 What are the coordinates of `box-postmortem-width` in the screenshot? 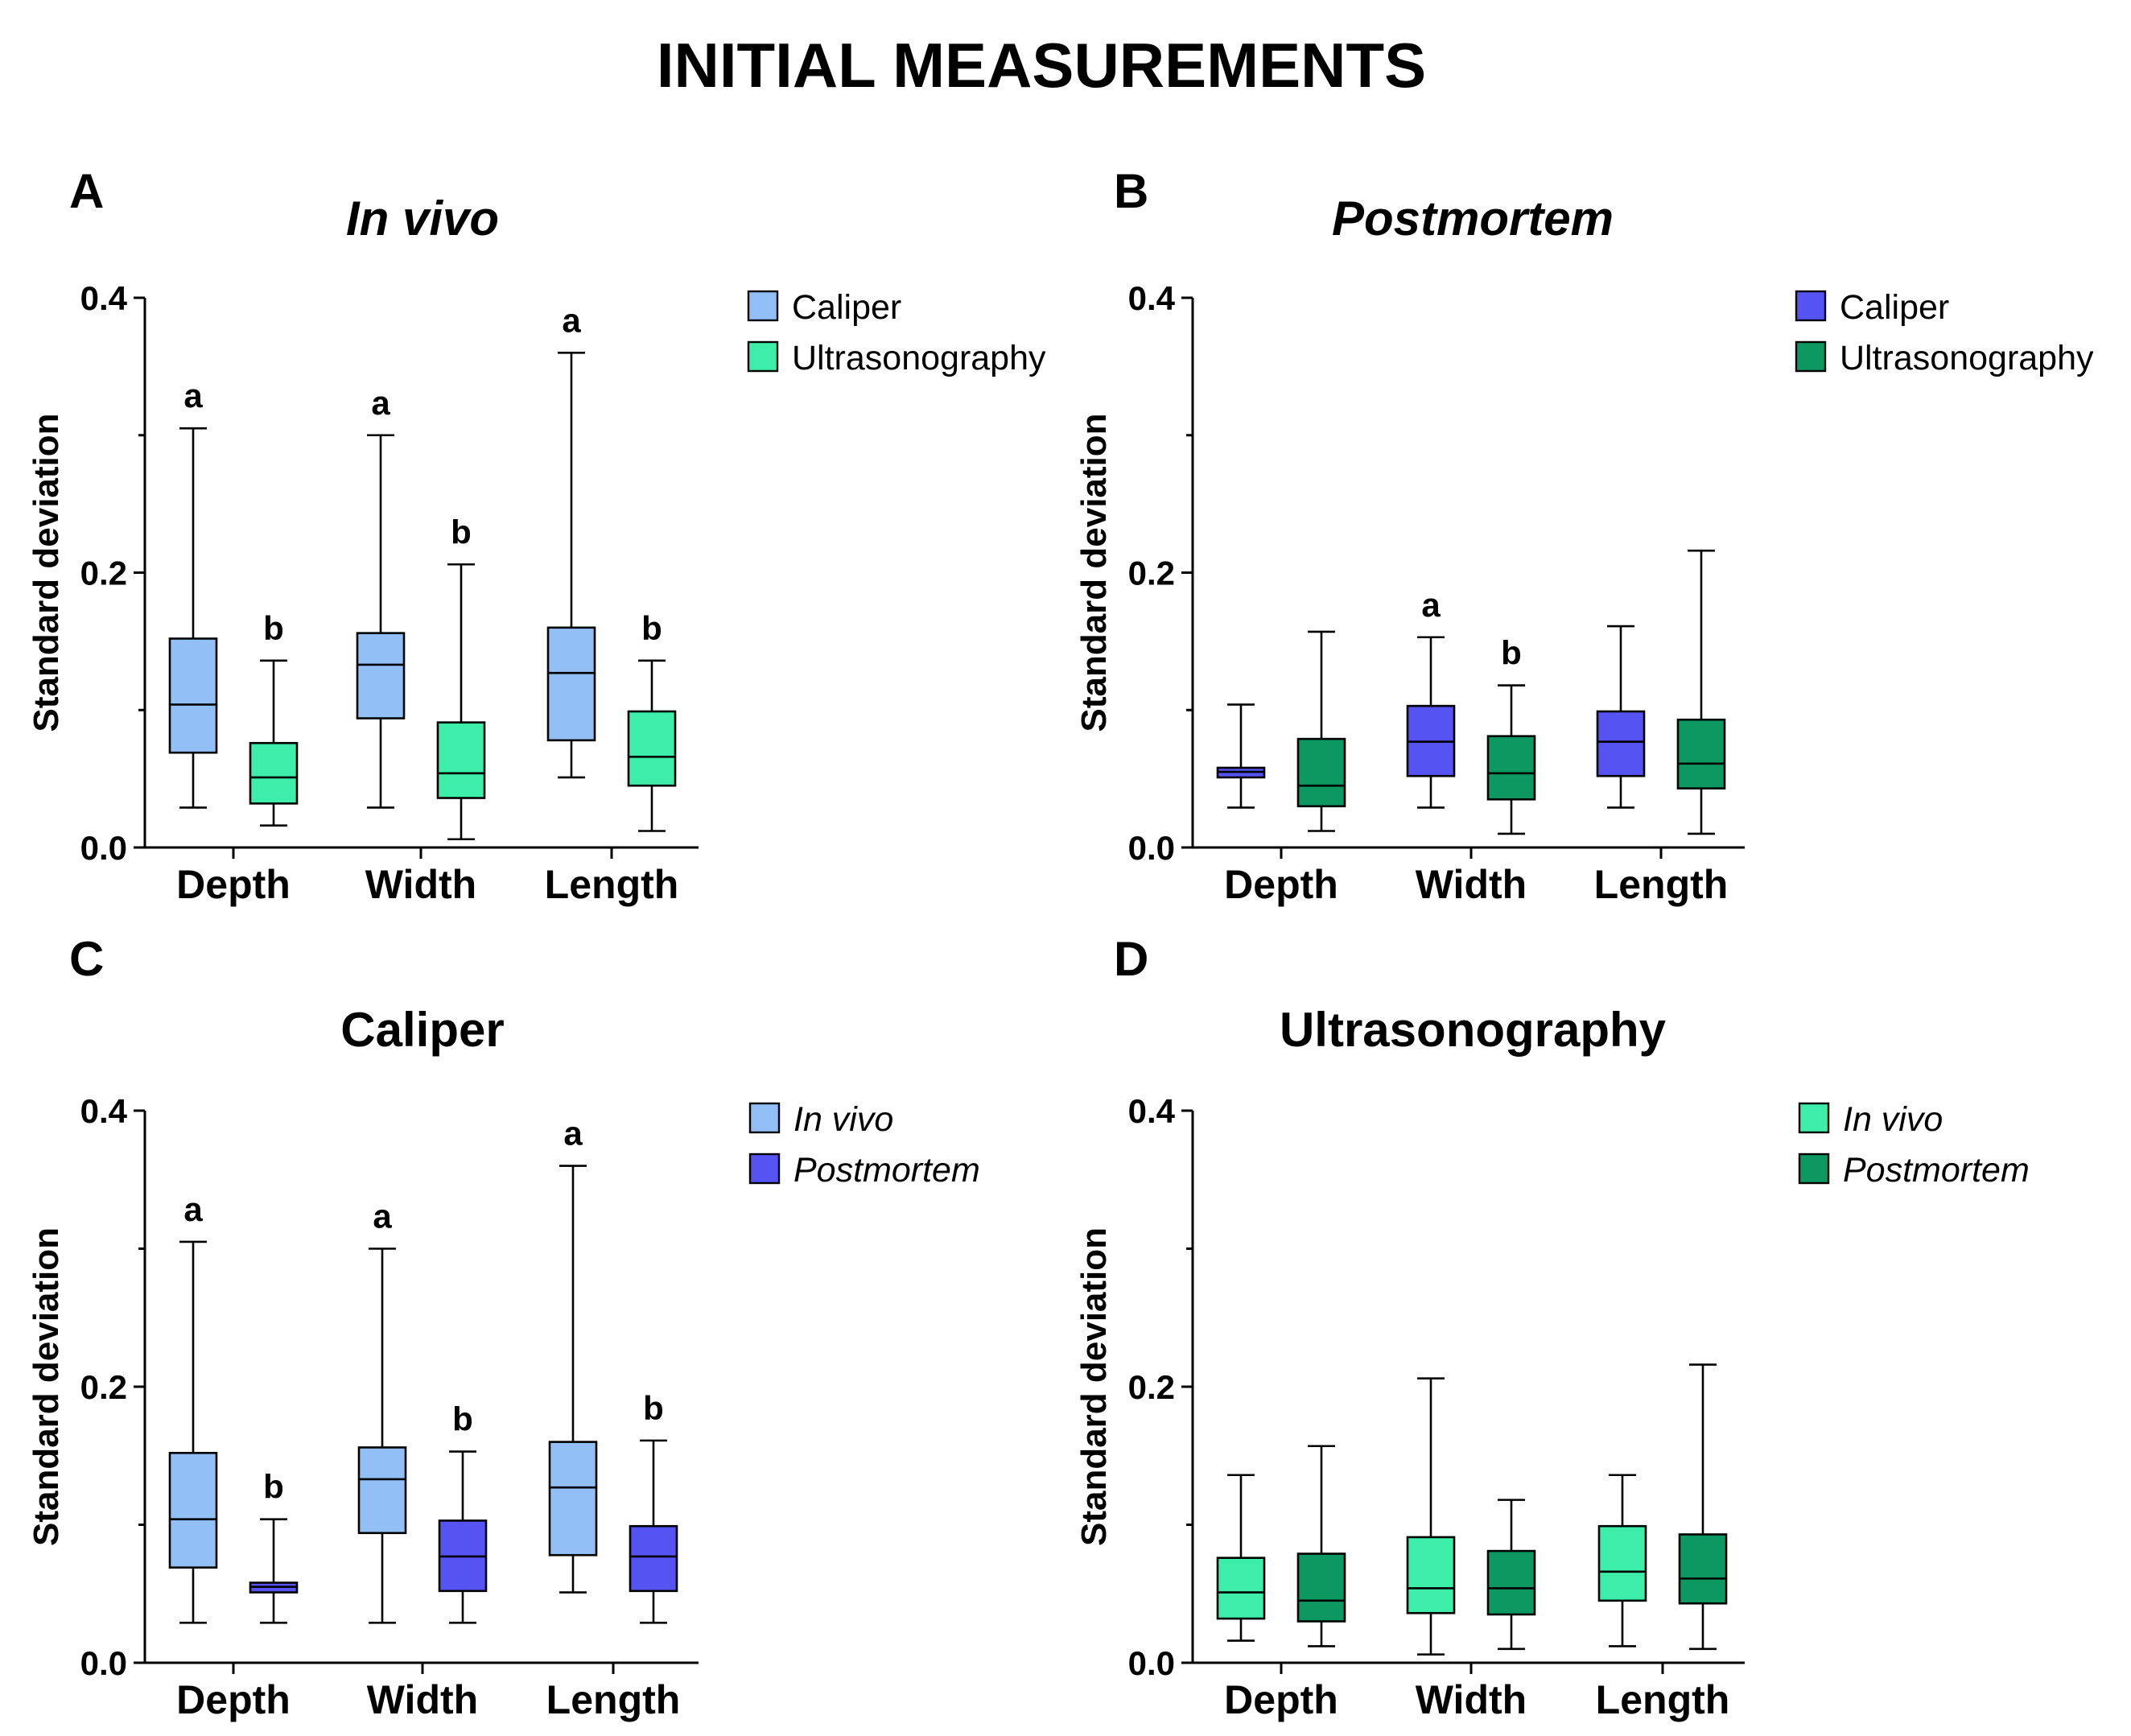 It's located at (1511, 1575).